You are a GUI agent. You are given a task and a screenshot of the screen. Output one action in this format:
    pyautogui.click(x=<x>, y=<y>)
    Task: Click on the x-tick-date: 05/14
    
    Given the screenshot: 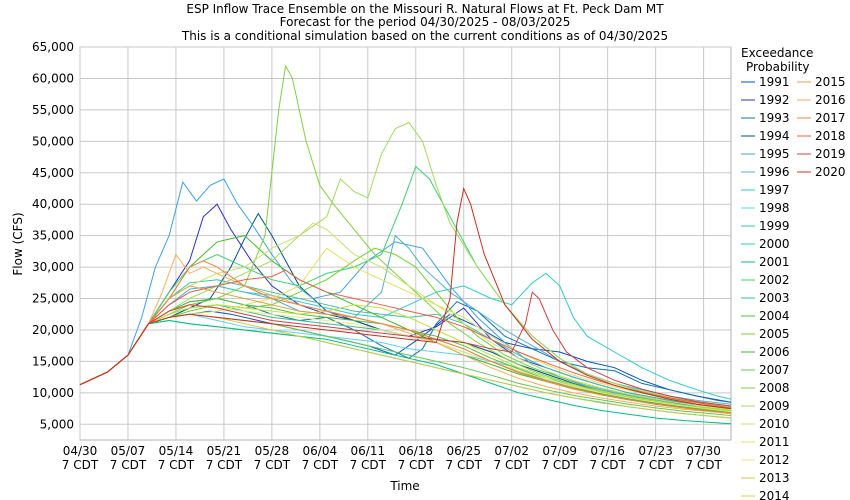 What is the action you would take?
    pyautogui.click(x=176, y=451)
    